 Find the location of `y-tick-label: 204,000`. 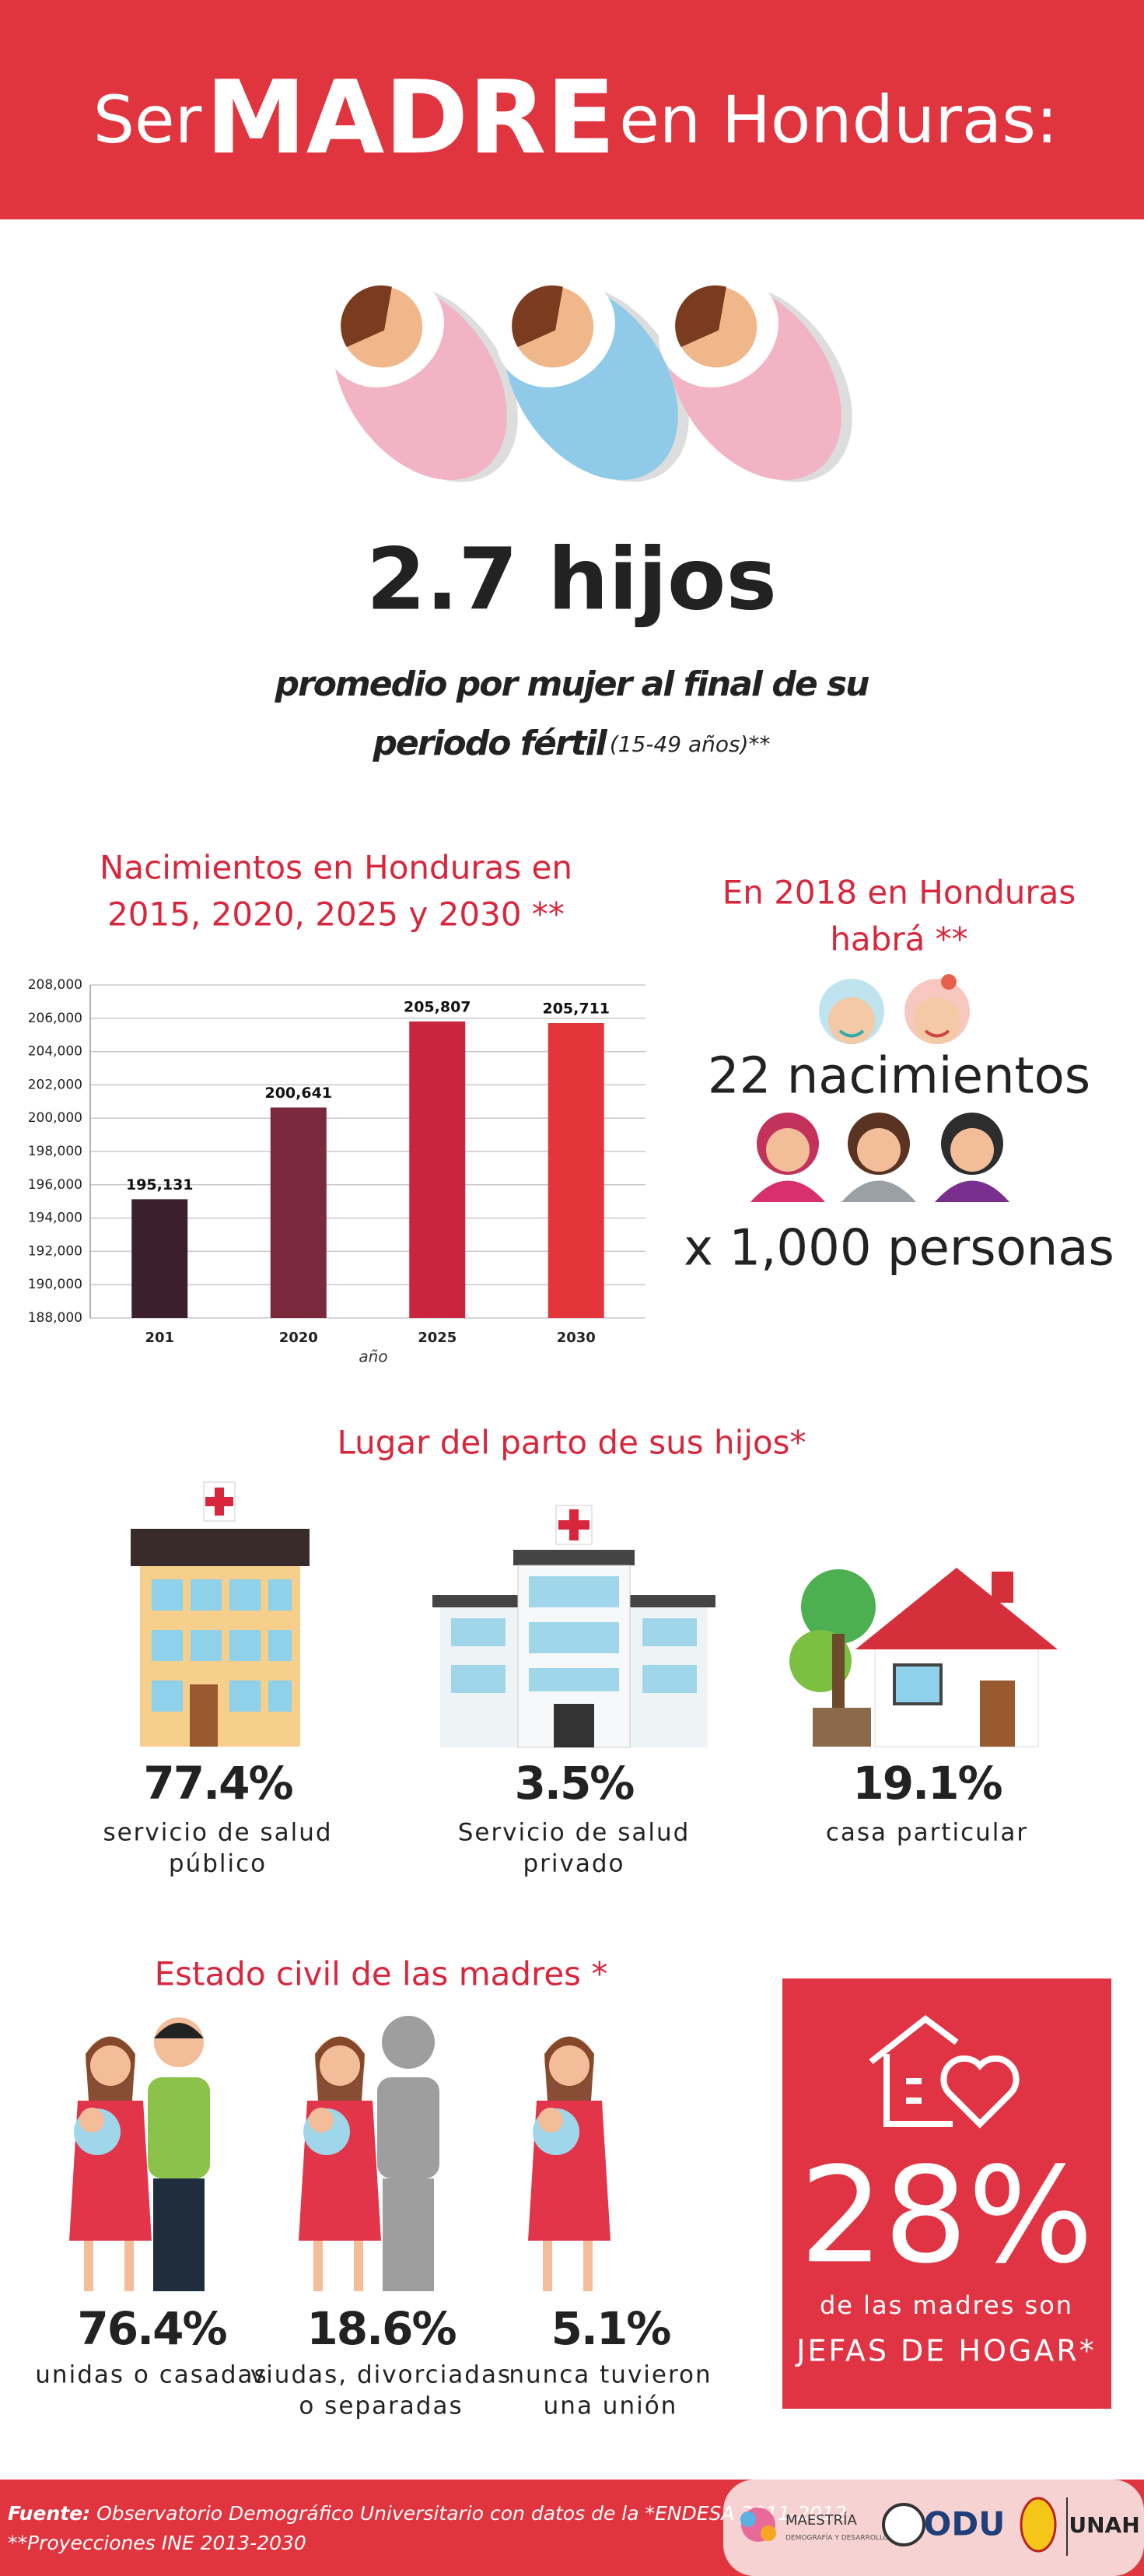

y-tick-label: 204,000 is located at coordinates (55, 1052).